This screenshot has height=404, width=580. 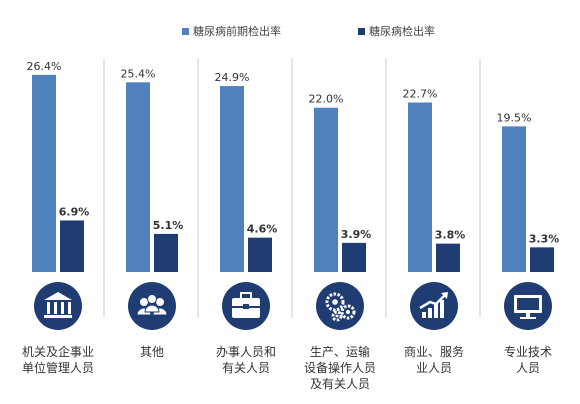 I want to click on category-label-c4-l0: 商业、服务, so click(x=434, y=351).